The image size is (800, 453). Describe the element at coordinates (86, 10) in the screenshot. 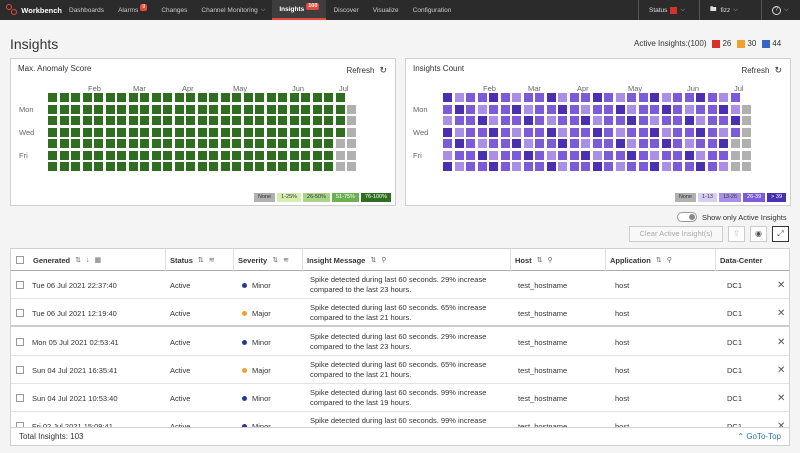

I see `nav-item-dashboards: Dashboards` at that location.